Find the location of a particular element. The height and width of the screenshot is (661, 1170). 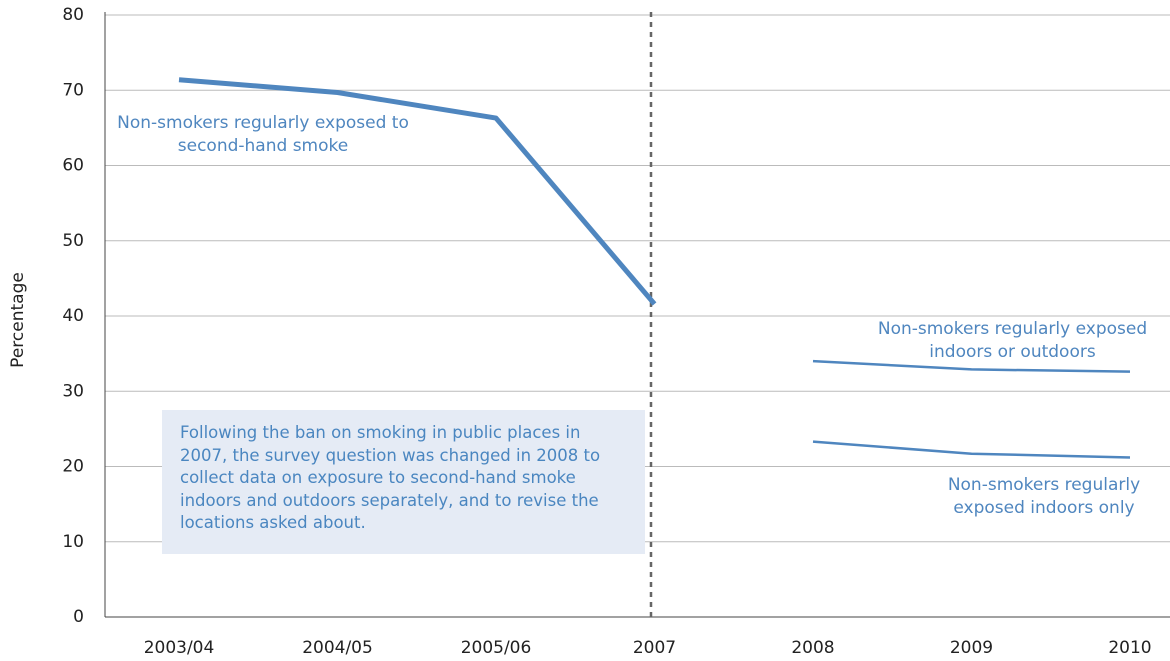

x-tick-label: 2004/05 is located at coordinates (337, 648).